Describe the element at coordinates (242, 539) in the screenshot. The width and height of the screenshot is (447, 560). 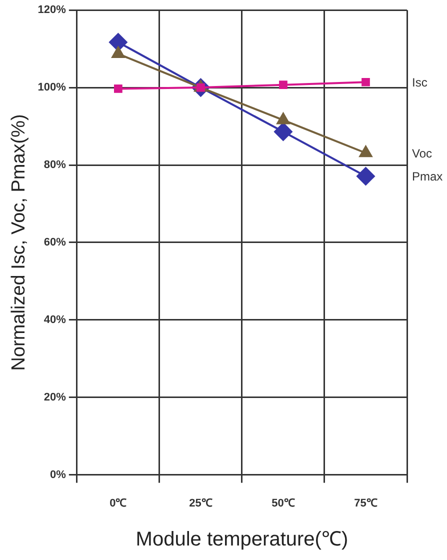
I see `x-axis-title: Module temperature(℃)` at that location.